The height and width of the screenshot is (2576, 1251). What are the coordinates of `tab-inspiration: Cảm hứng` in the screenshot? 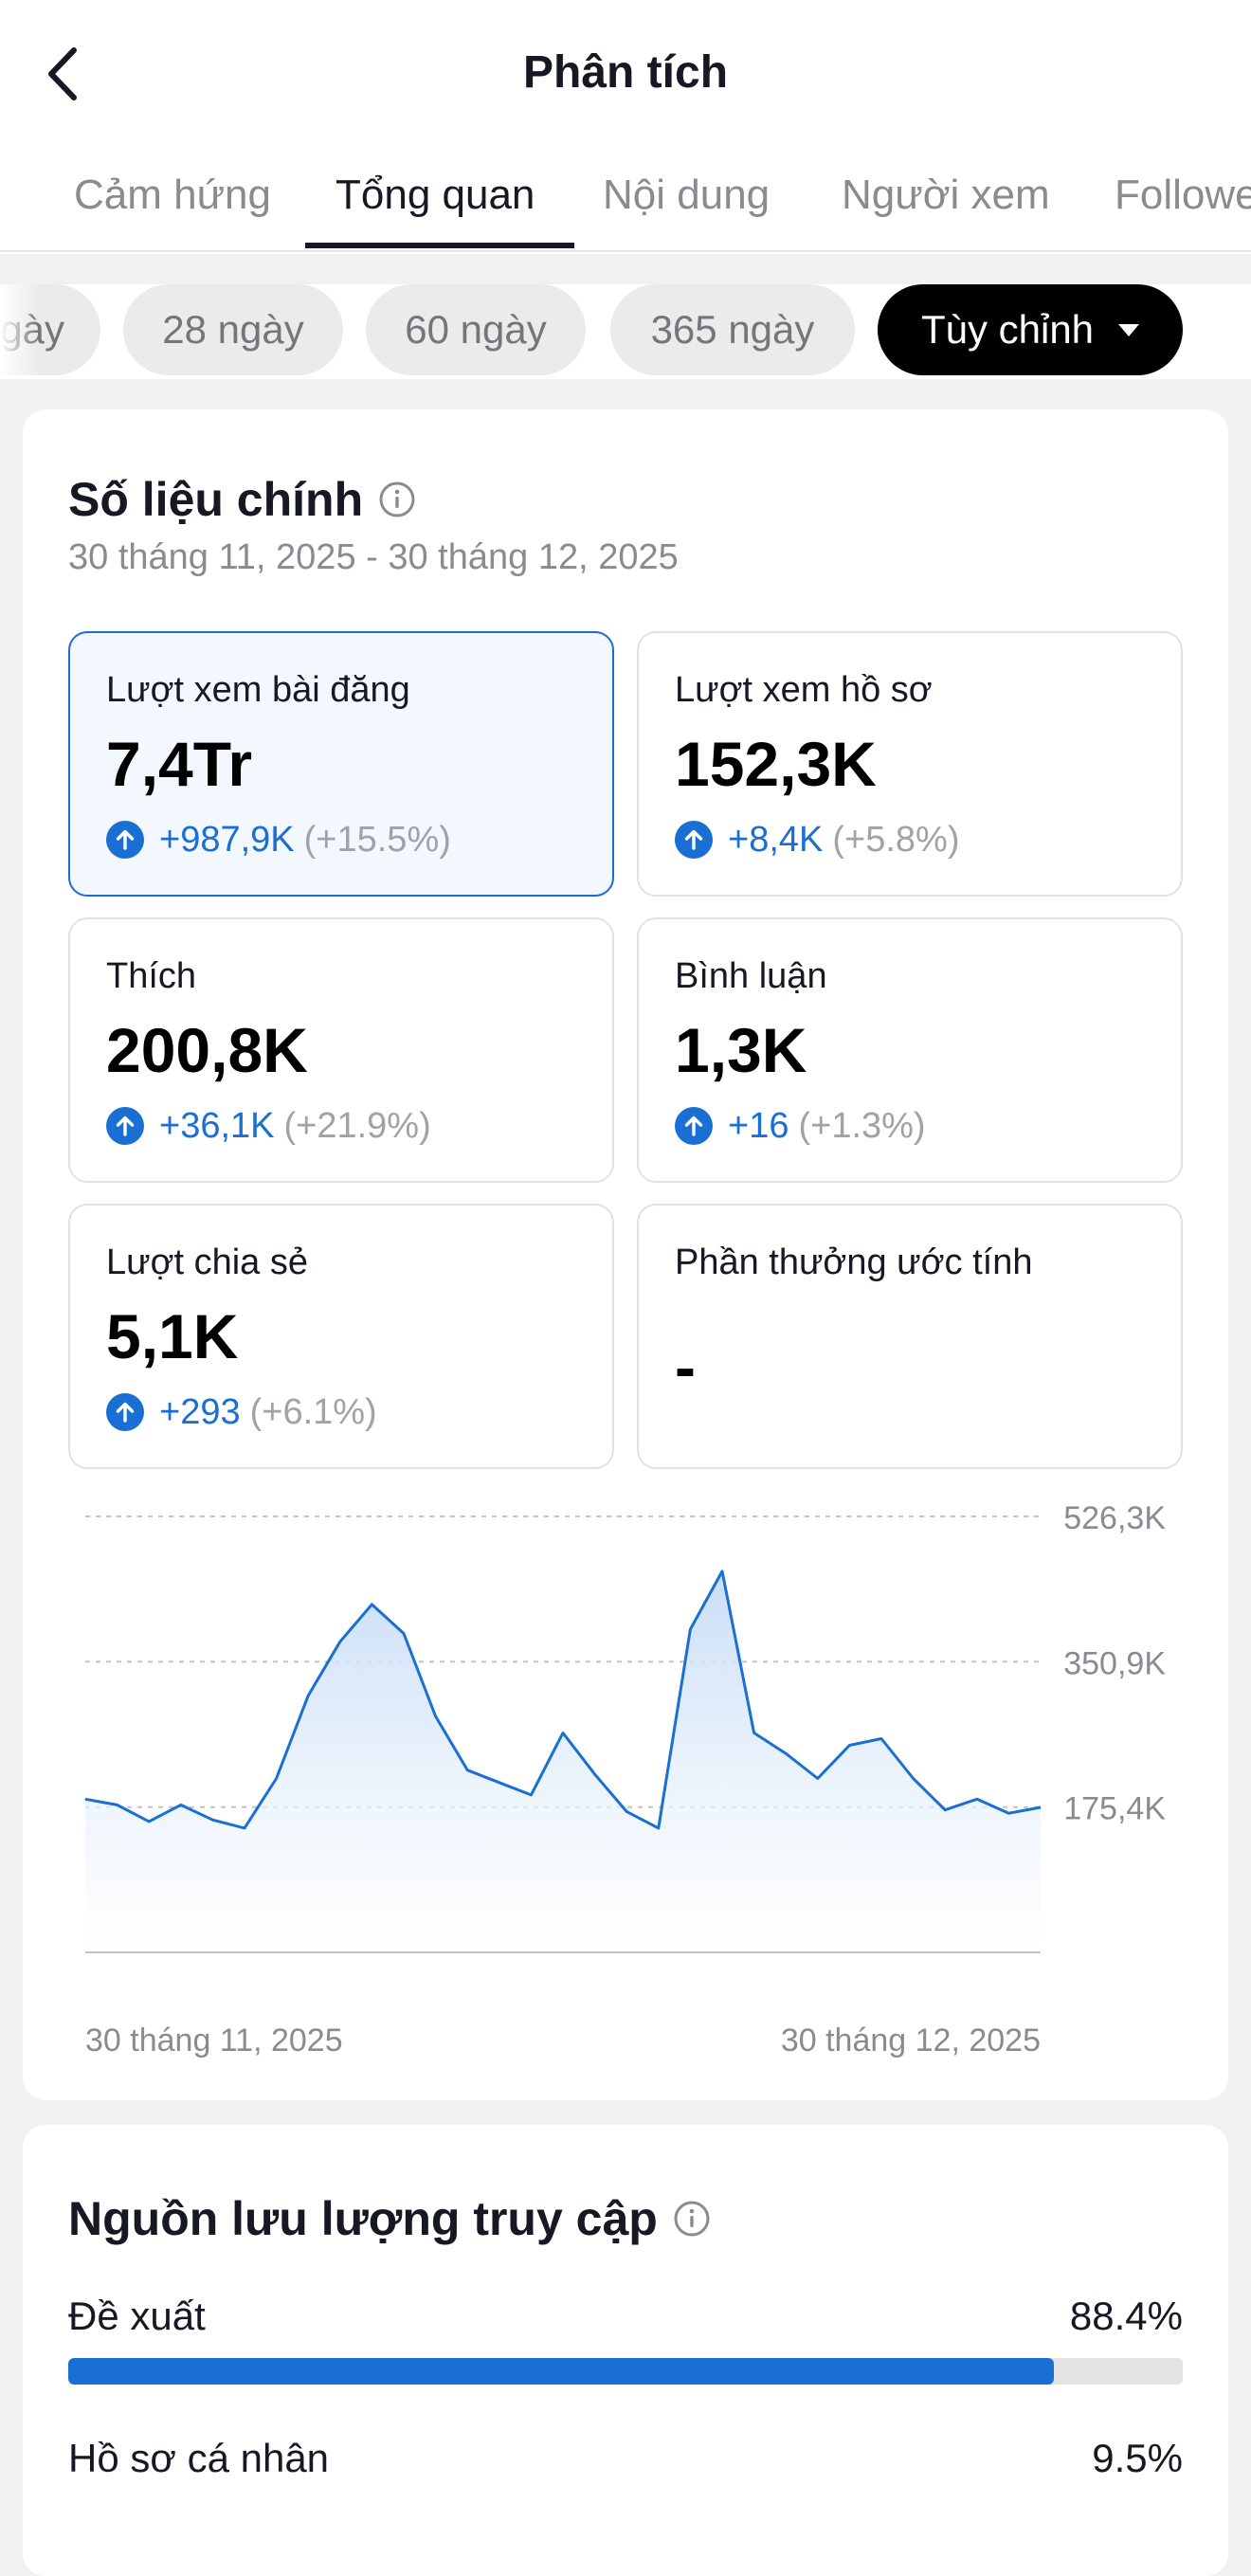 It's located at (172, 195).